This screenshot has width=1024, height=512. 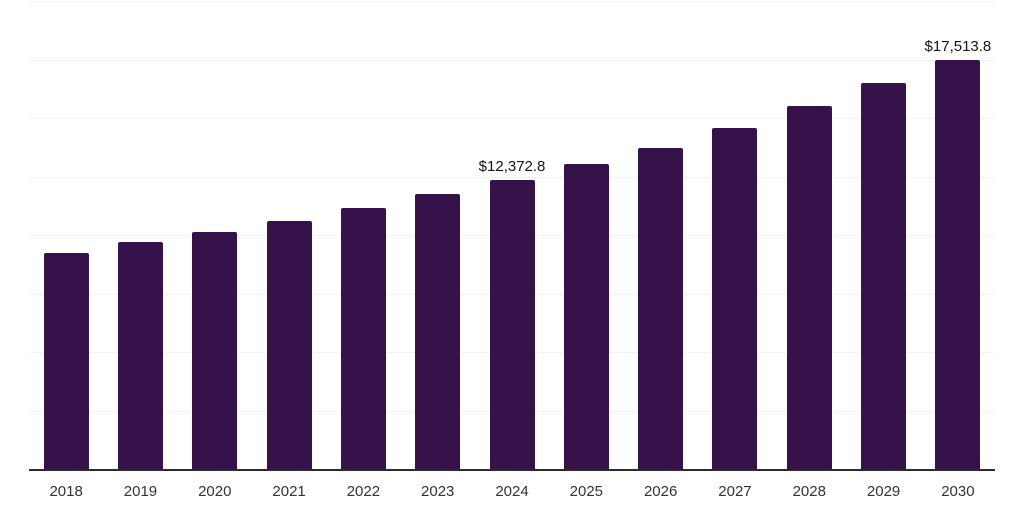 What do you see at coordinates (512, 314) in the screenshot?
I see `bar-2024: $12,372.8` at bounding box center [512, 314].